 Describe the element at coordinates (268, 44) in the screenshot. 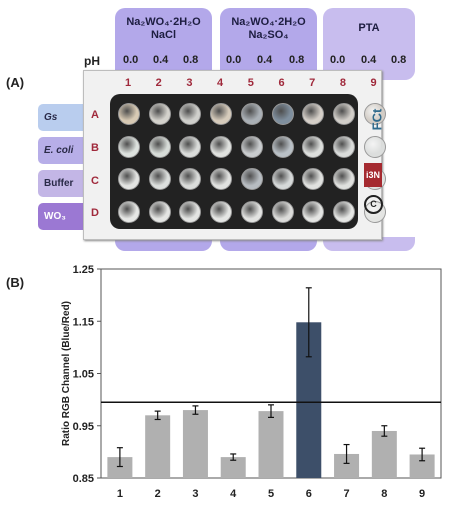

I see `header-tab-na2so4: Na₂WO₄·2H₂O Na₂SO₄` at that location.